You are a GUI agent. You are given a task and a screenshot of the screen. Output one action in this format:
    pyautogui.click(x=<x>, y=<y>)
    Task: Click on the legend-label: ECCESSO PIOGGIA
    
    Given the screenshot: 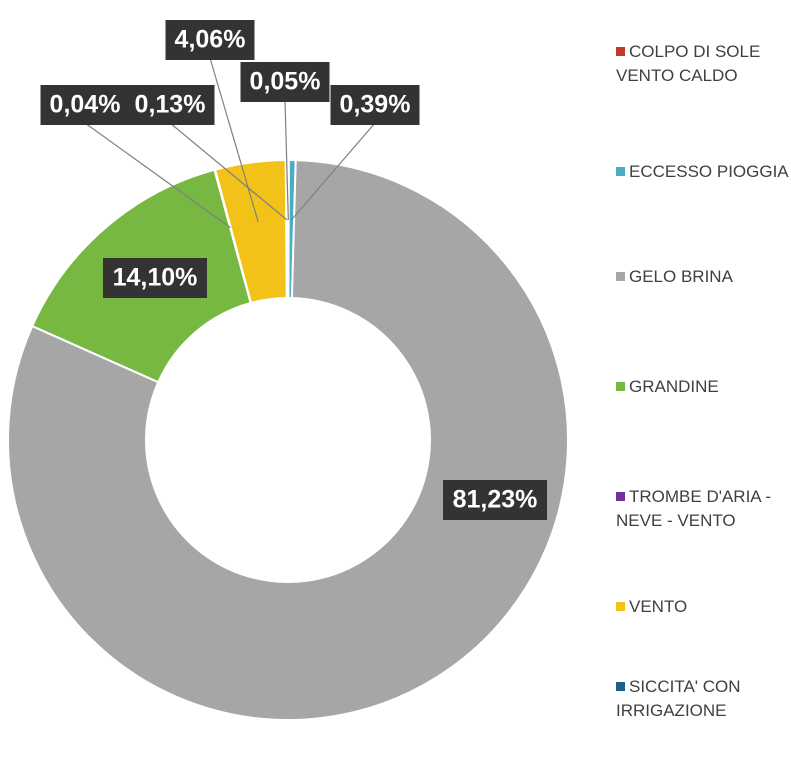 What is the action you would take?
    pyautogui.click(x=709, y=171)
    